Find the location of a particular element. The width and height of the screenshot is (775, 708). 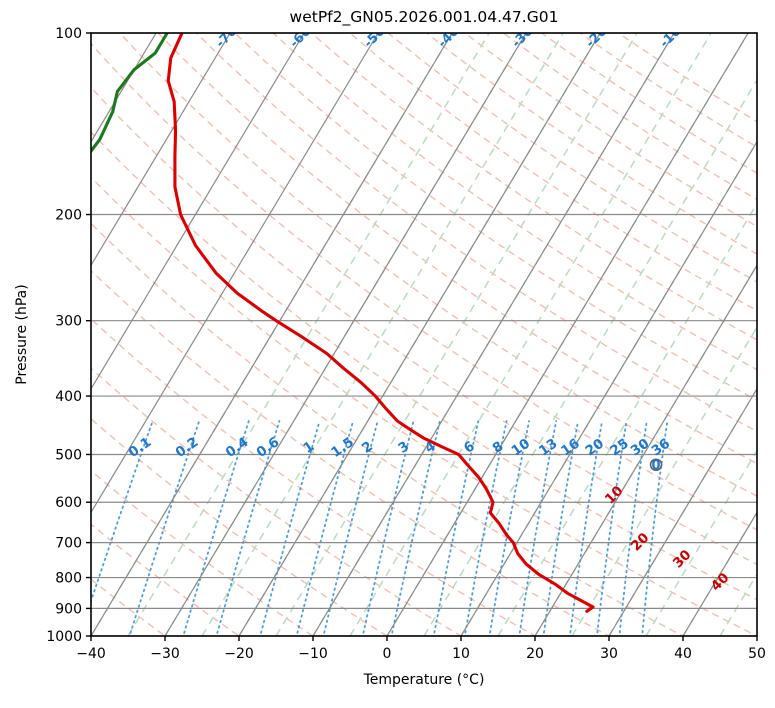

x-tick-label: 0 is located at coordinates (387, 654).